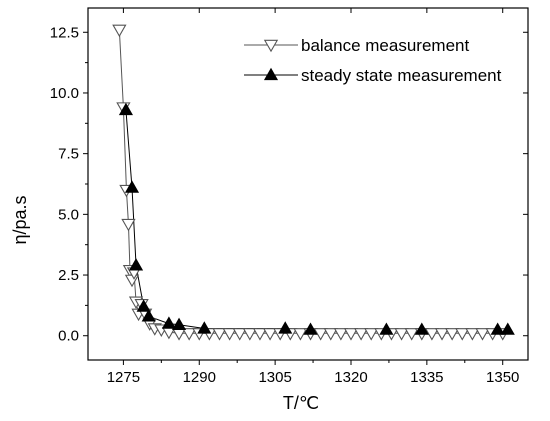  I want to click on x-tick-label: 1305, so click(274, 377).